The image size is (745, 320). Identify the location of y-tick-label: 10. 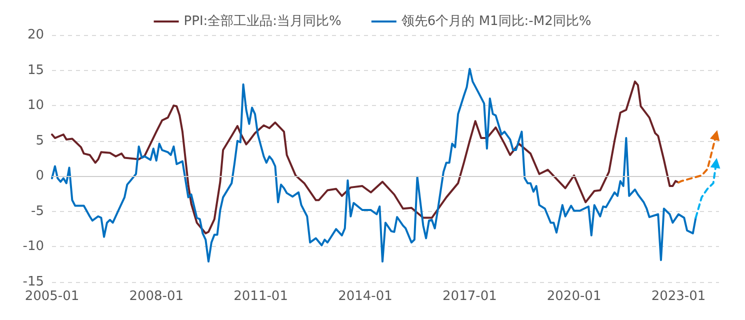
(35, 106).